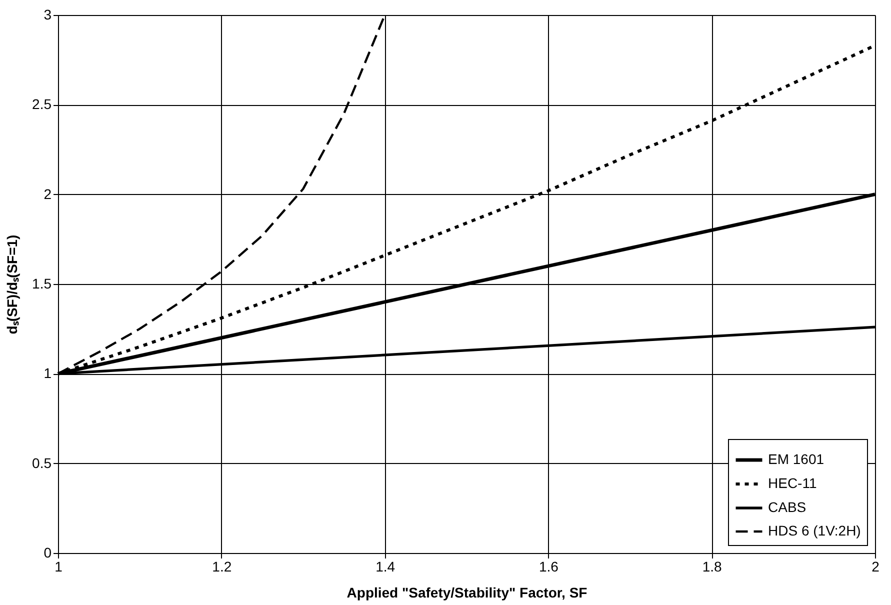 This screenshot has width=891, height=605. Describe the element at coordinates (48, 552) in the screenshot. I see `y-tick-label: 0` at that location.